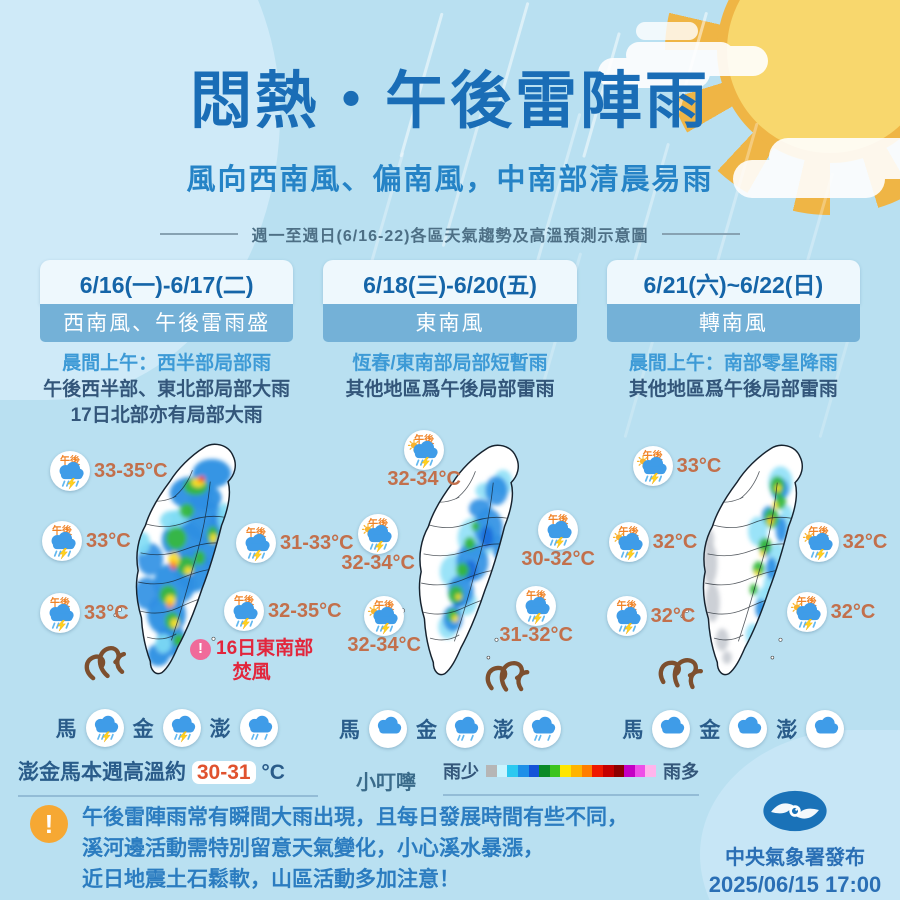 This screenshot has width=900, height=900. I want to click on forecast-description: 恆春/東南部局部短暫雨 其他地區爲午後局部雷雨, so click(449, 377).